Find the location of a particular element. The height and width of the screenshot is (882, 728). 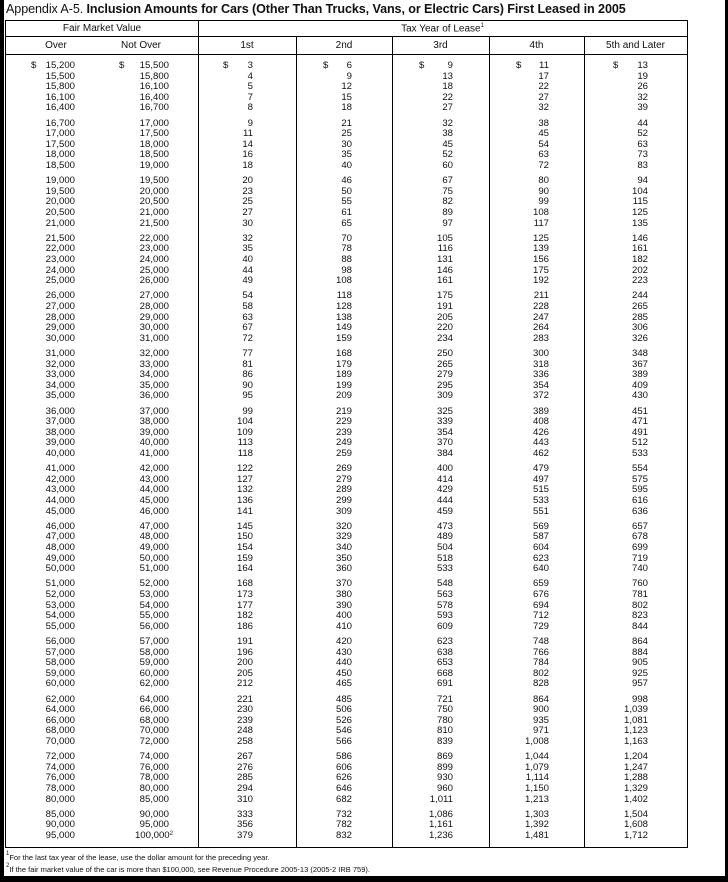

cell-year-2: 229 is located at coordinates (322, 422).